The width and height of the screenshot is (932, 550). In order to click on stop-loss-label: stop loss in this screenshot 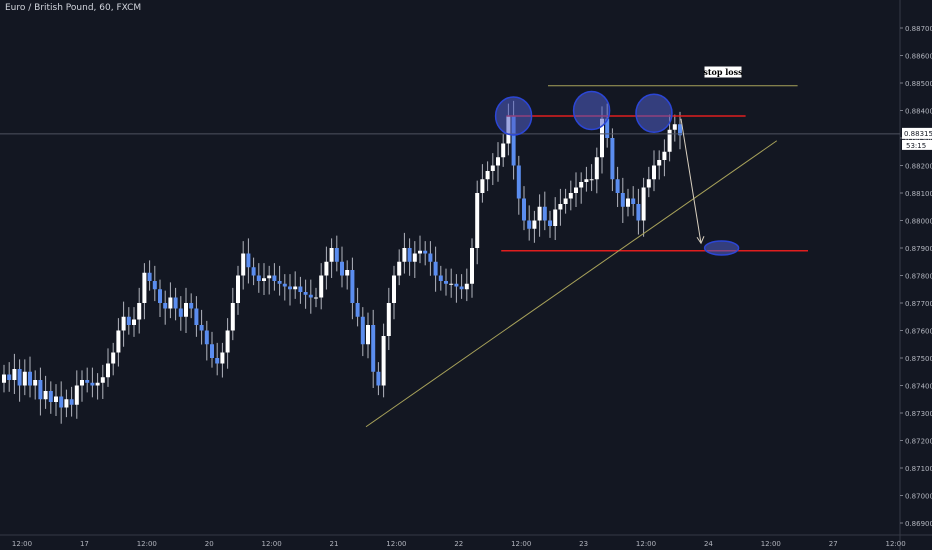, I will do `click(723, 72)`.